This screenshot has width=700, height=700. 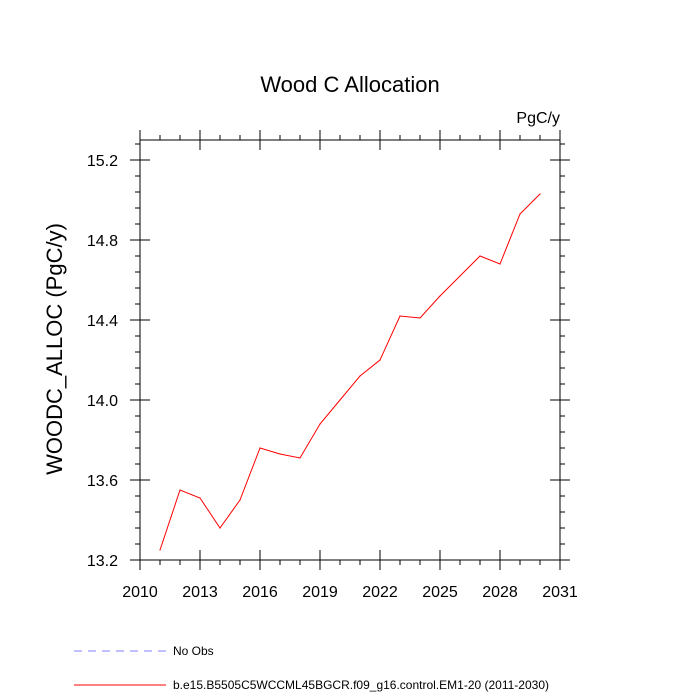 I want to click on x-tick-label: 2010, so click(x=140, y=592).